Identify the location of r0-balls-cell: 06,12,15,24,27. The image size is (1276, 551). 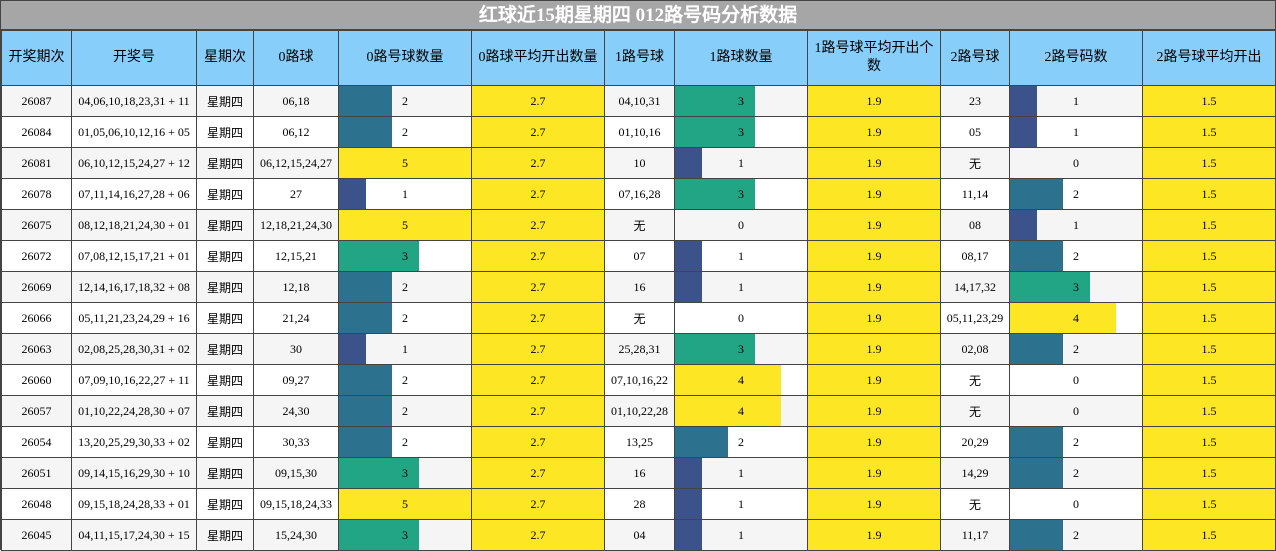
(296, 163).